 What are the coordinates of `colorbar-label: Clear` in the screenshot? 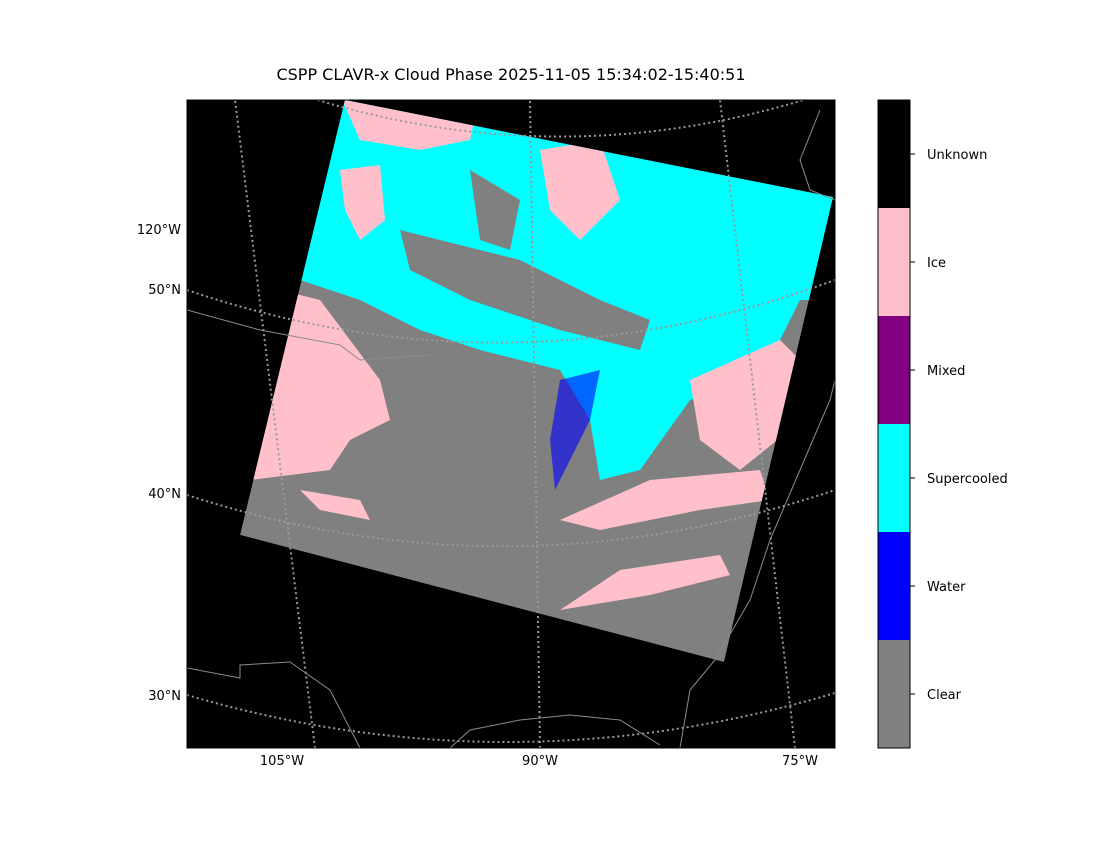 It's located at (944, 695).